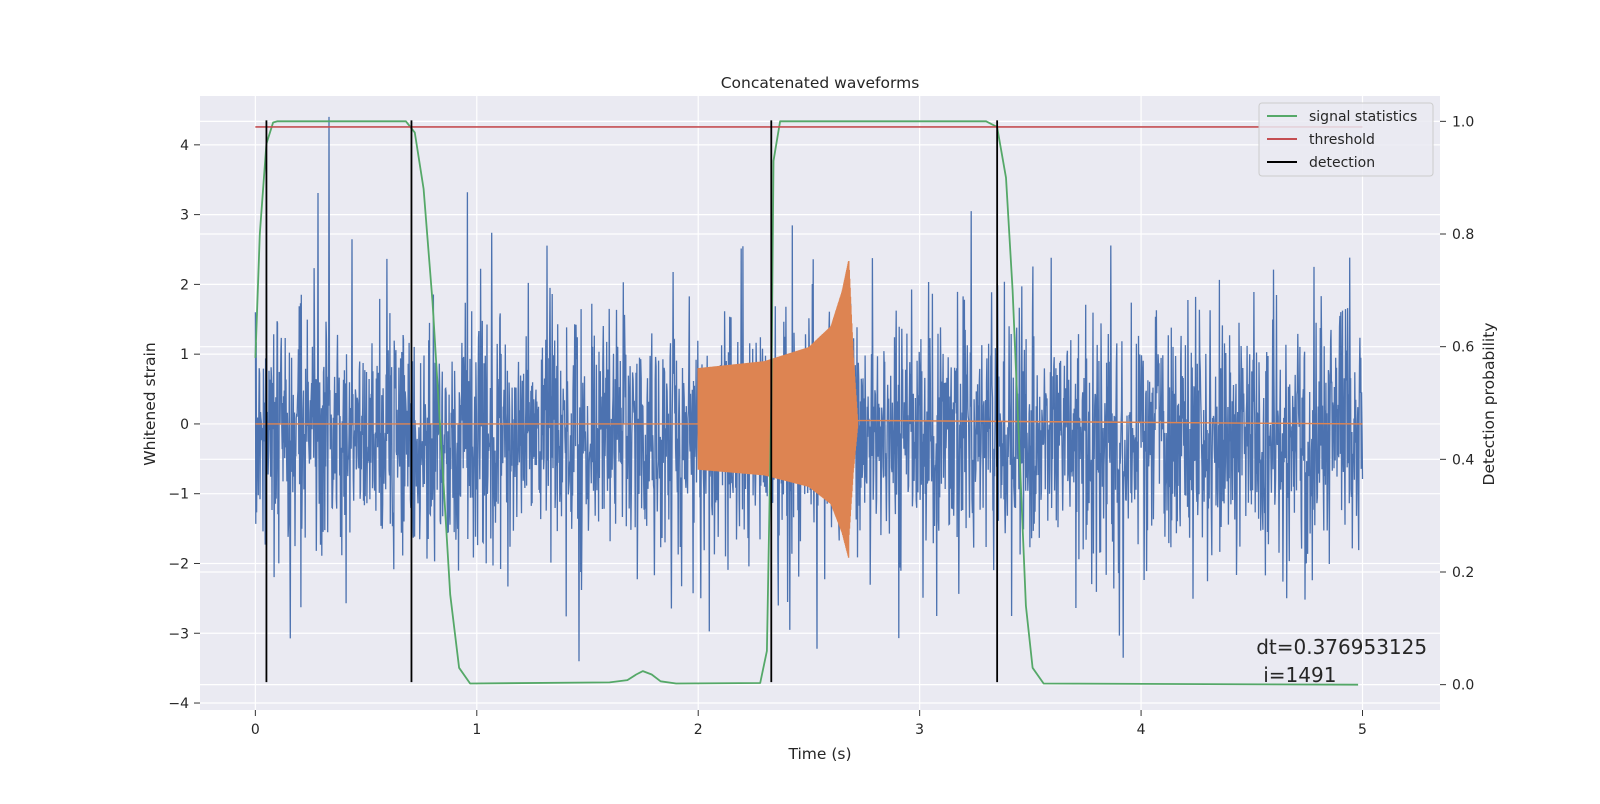  What do you see at coordinates (1463, 235) in the screenshot?
I see `y2-tick-label-4: 0.8` at bounding box center [1463, 235].